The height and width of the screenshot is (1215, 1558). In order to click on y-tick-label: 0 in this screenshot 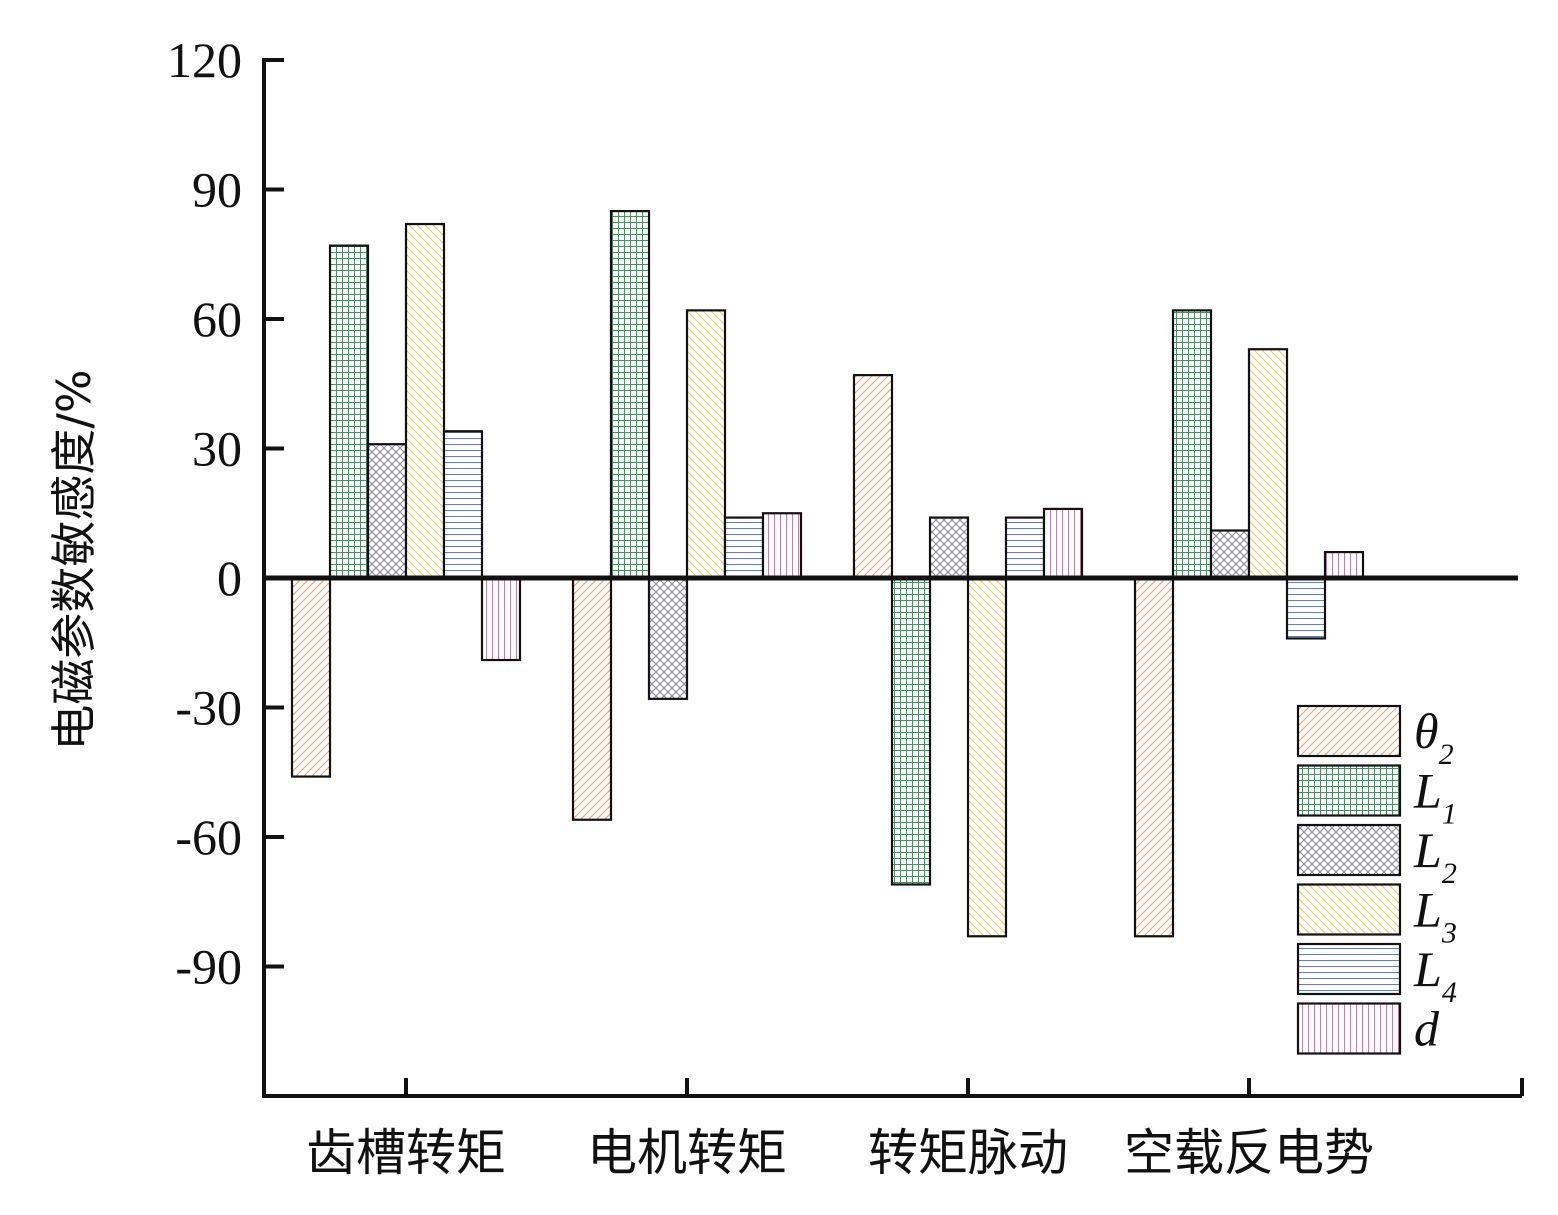, I will do `click(229, 578)`.